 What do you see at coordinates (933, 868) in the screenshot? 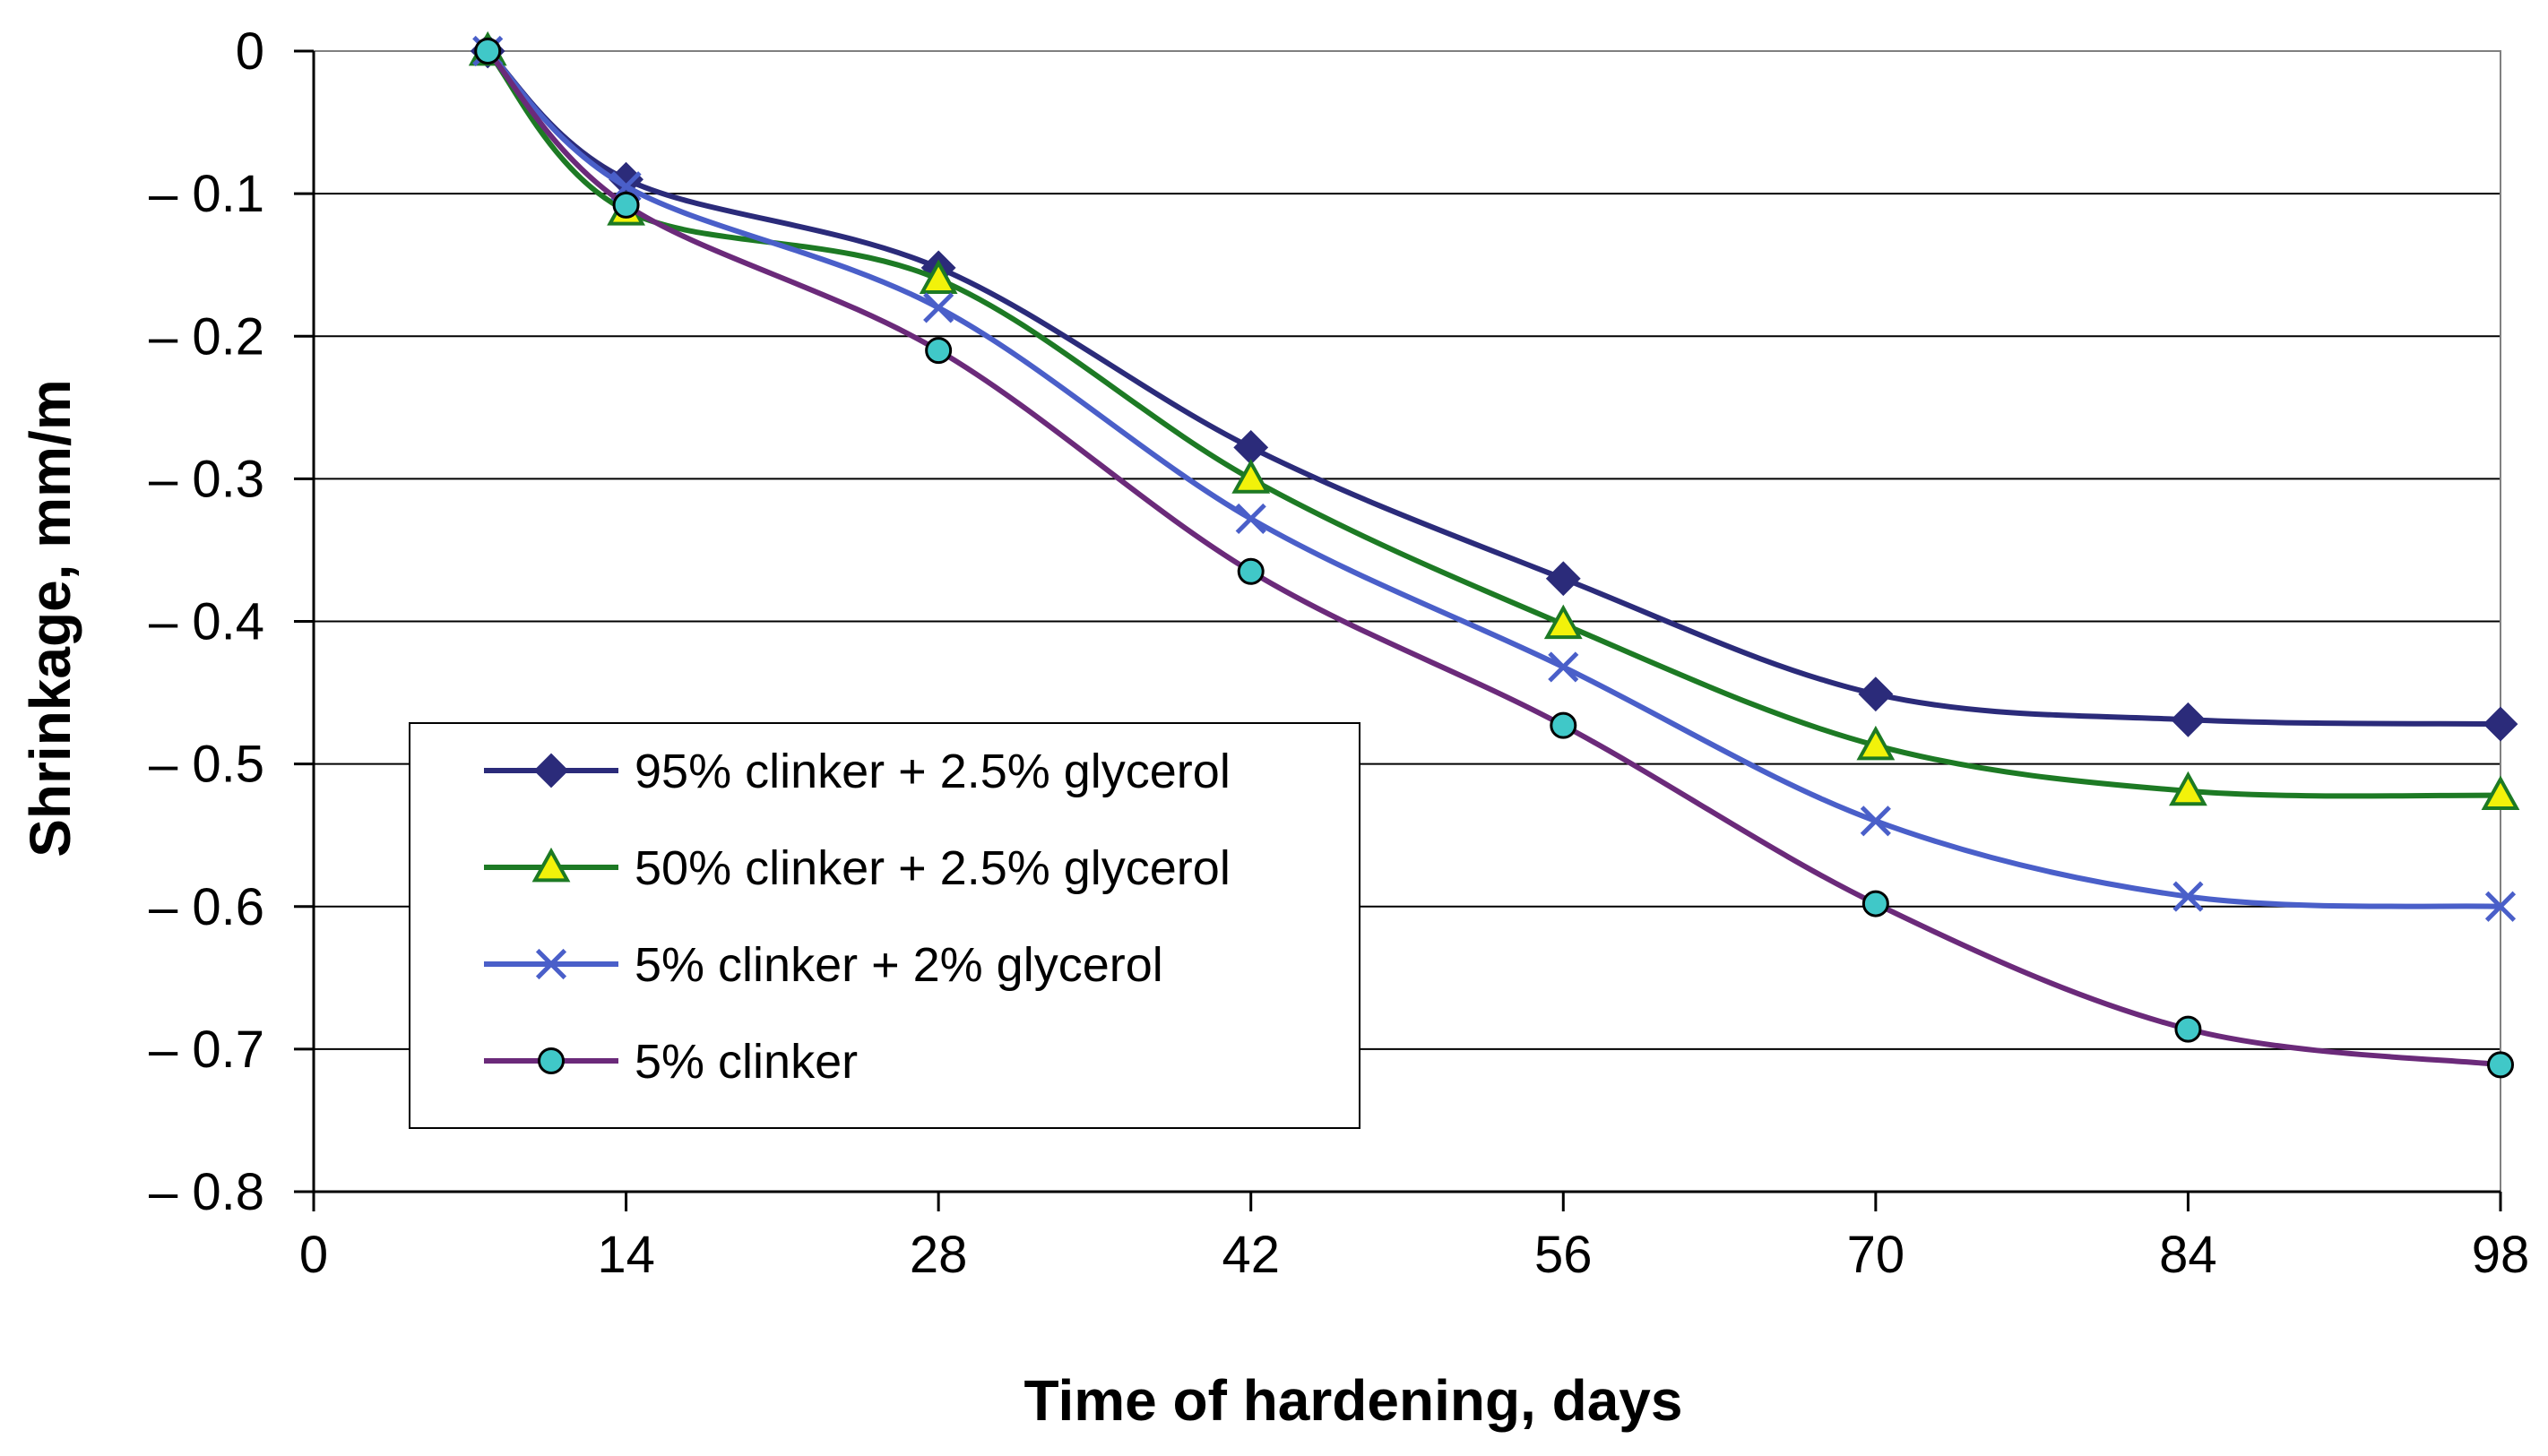
I see `legend-label: 50% clinker + 2.5% glycerol` at bounding box center [933, 868].